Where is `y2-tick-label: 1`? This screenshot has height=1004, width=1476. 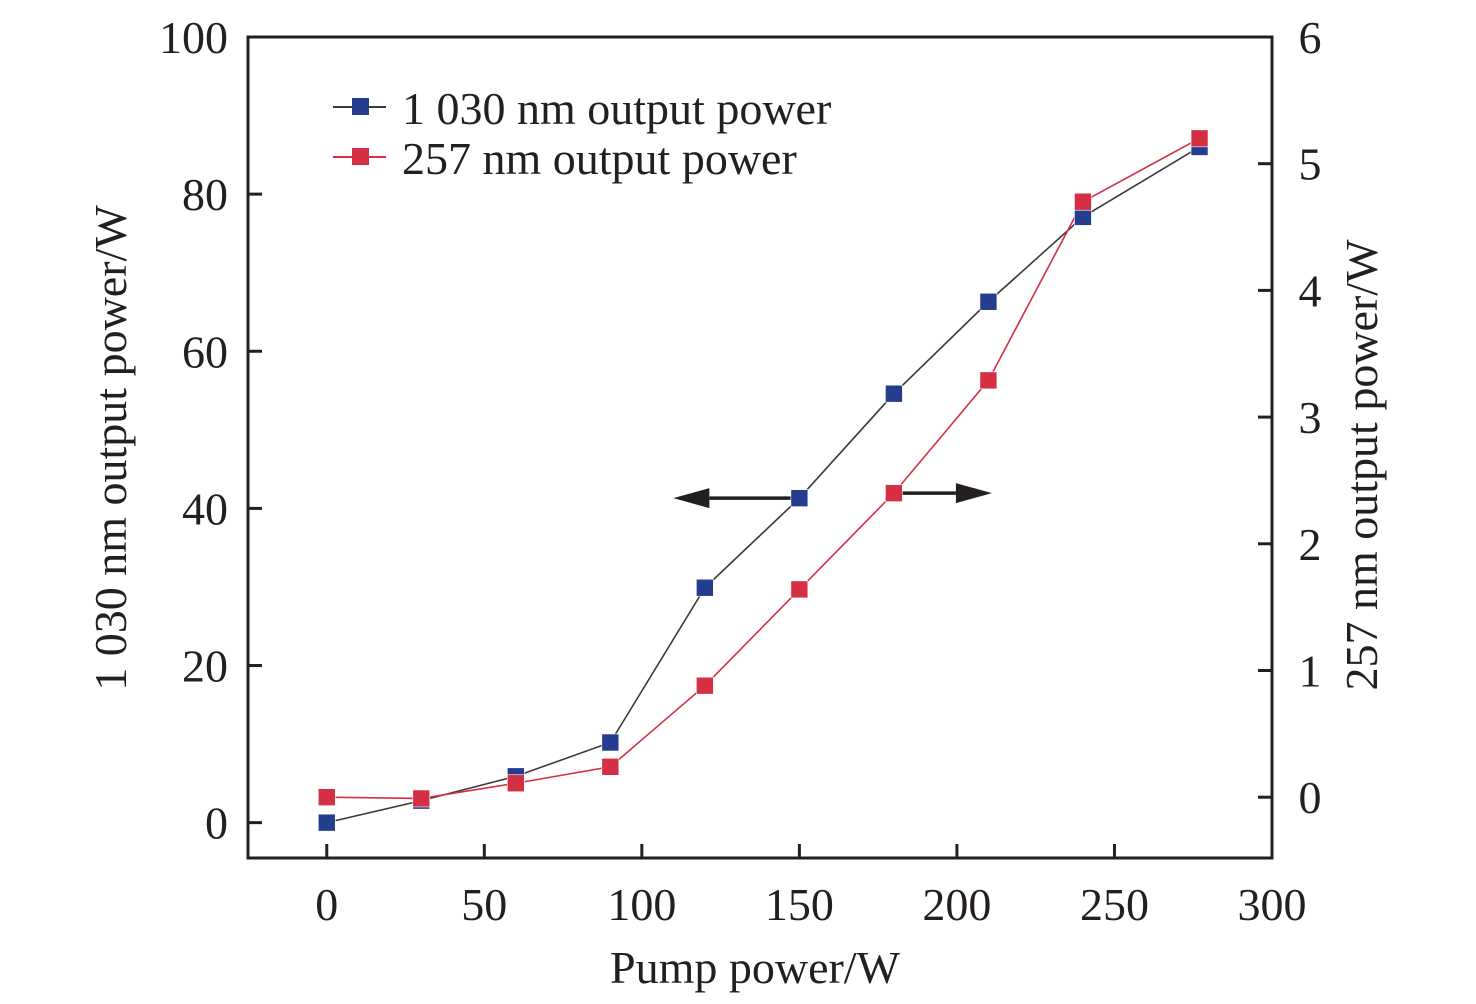
y2-tick-label: 1 is located at coordinates (1310, 670).